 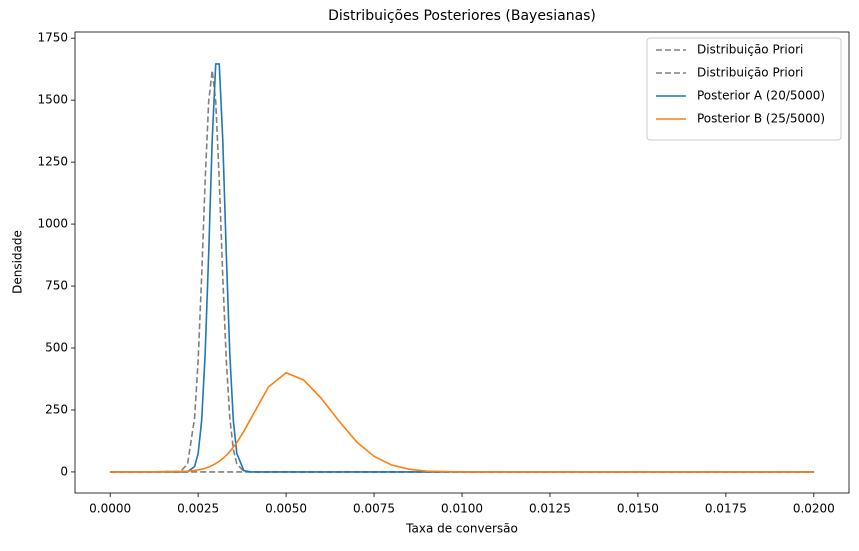 What do you see at coordinates (52, 162) in the screenshot?
I see `y-tick-label: 1250` at bounding box center [52, 162].